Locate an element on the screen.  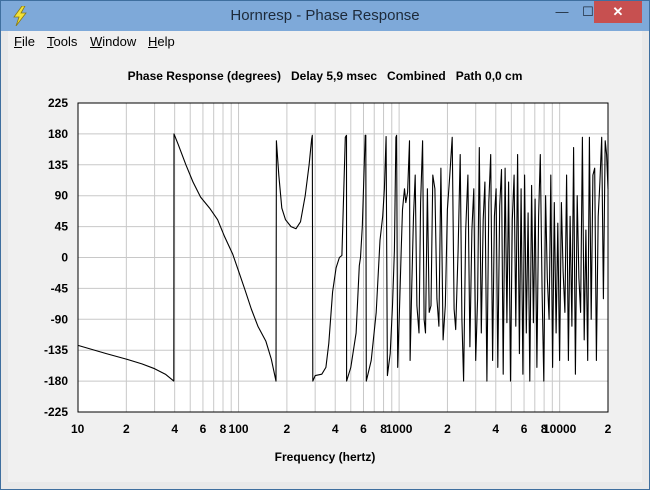
y-tick-label: -45 is located at coordinates (60, 288).